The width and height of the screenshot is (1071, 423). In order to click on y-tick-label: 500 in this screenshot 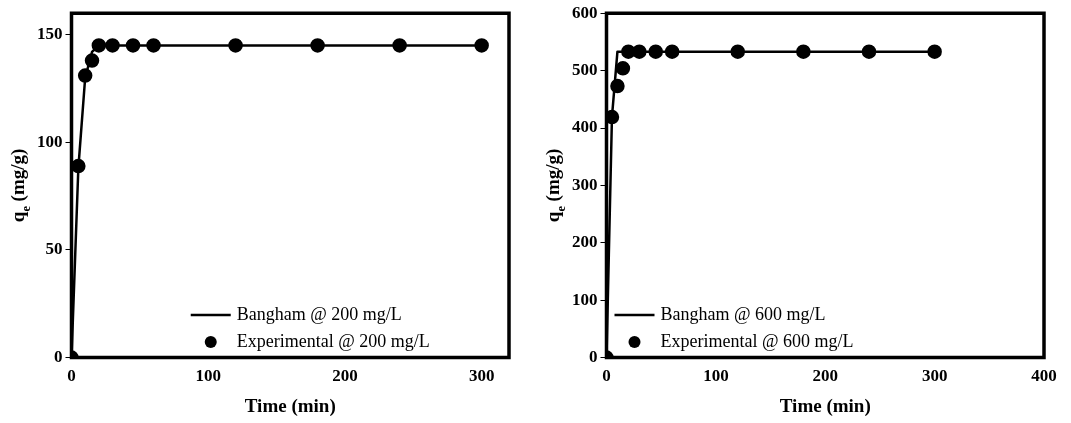, I will do `click(585, 69)`.